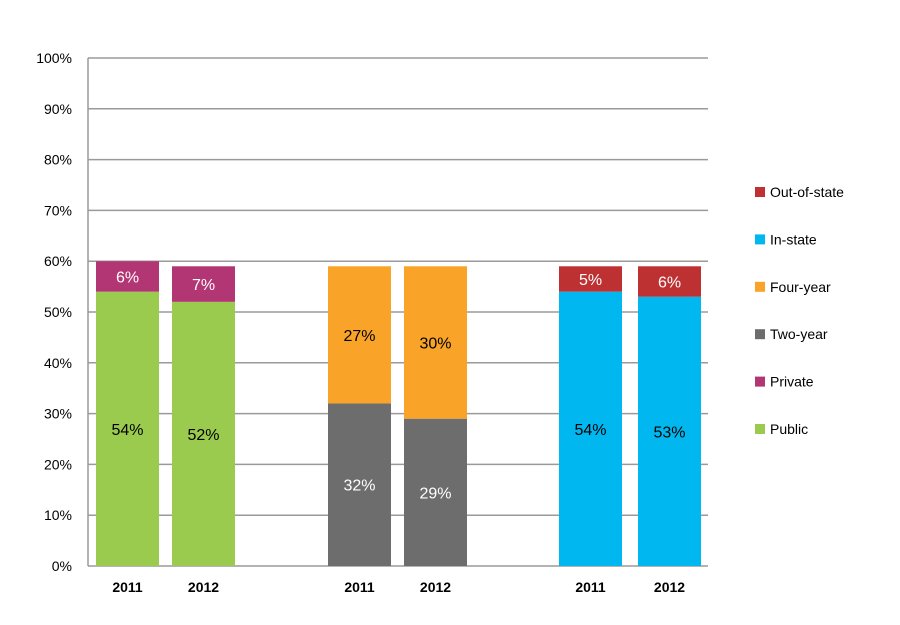 This screenshot has width=900, height=625. I want to click on data-label: 53%, so click(669, 432).